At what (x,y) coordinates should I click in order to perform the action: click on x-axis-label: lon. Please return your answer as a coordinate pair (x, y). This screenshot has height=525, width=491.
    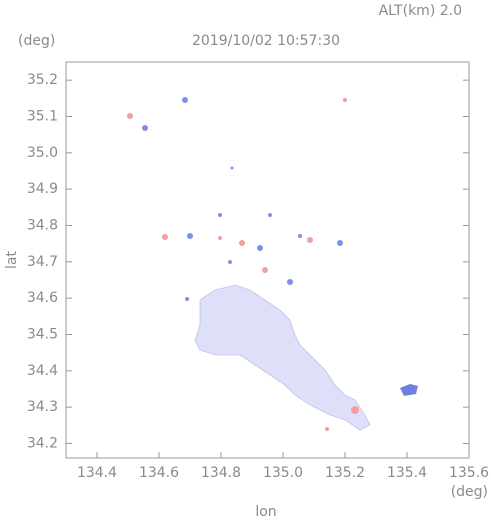
    Looking at the image, I should click on (265, 512).